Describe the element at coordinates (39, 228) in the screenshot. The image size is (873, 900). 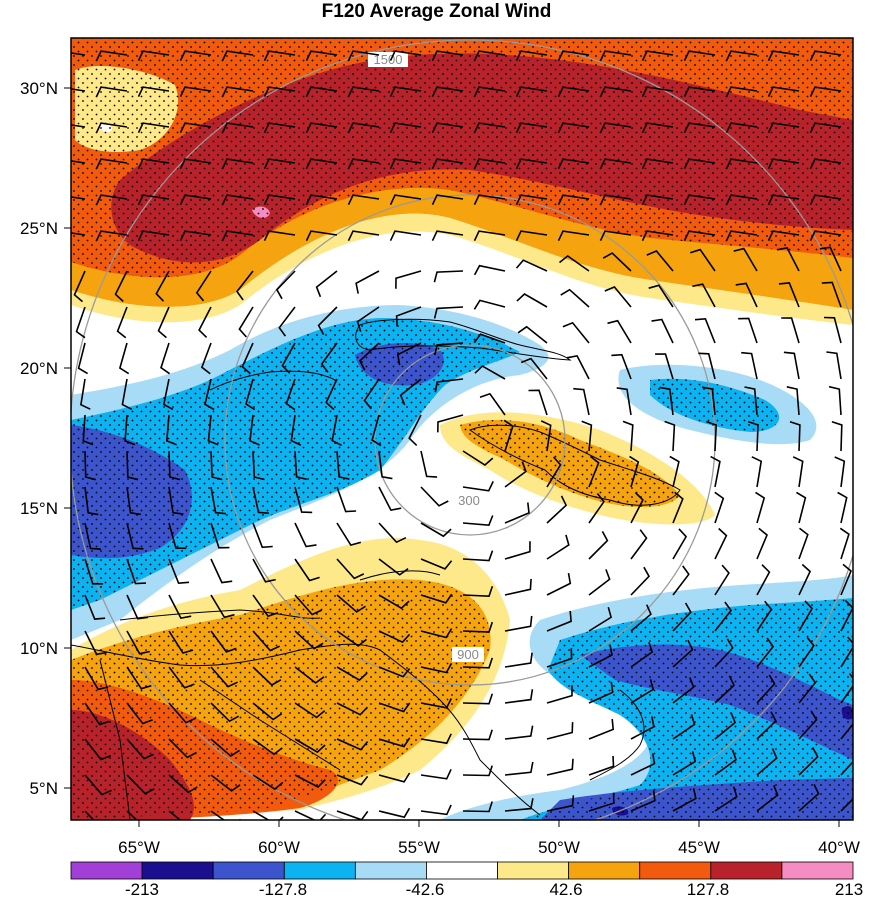
I see `lat-label-25n: 25°N` at that location.